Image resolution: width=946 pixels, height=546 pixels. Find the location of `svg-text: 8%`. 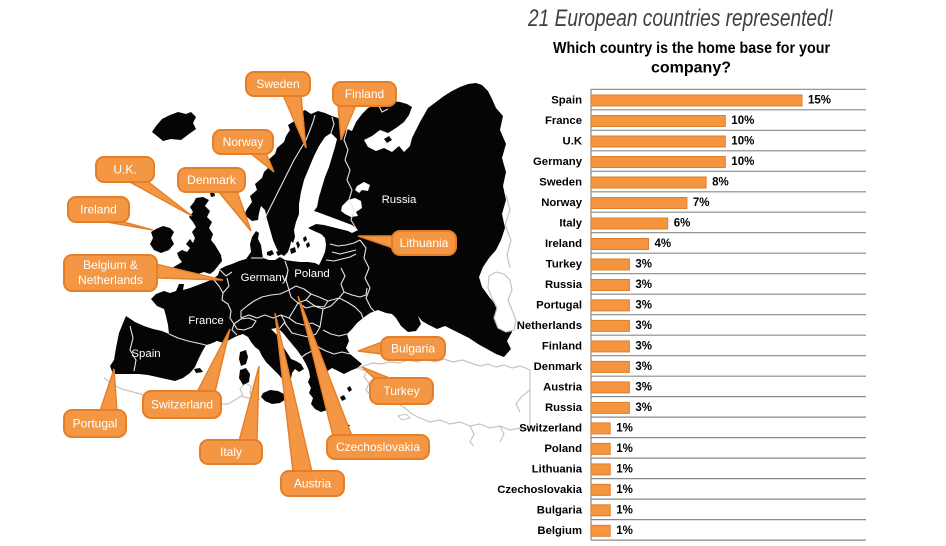

svg-text: 8% is located at coordinates (720, 183).